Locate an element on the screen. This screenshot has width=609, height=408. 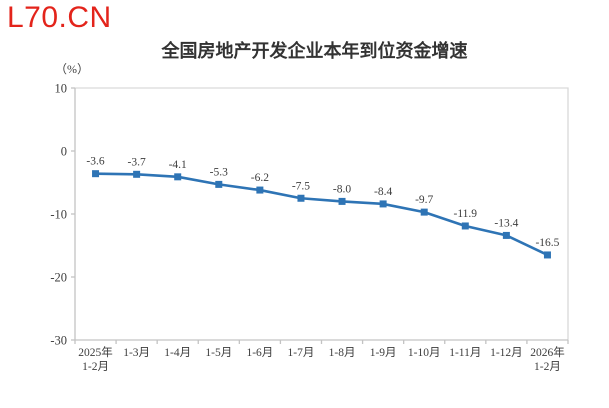
chart-title: 全国房地产开发企业本年到位资金增速 is located at coordinates (314, 51).